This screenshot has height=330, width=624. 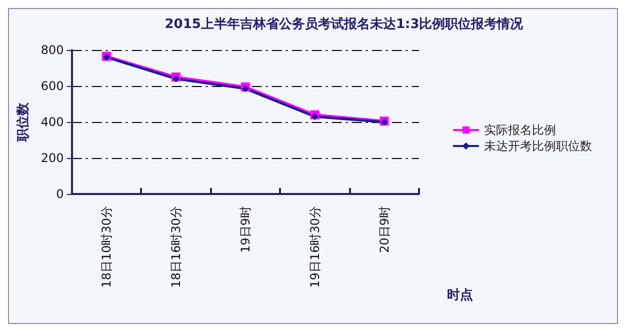 I want to click on y-tick-label: 800, so click(x=52, y=50).